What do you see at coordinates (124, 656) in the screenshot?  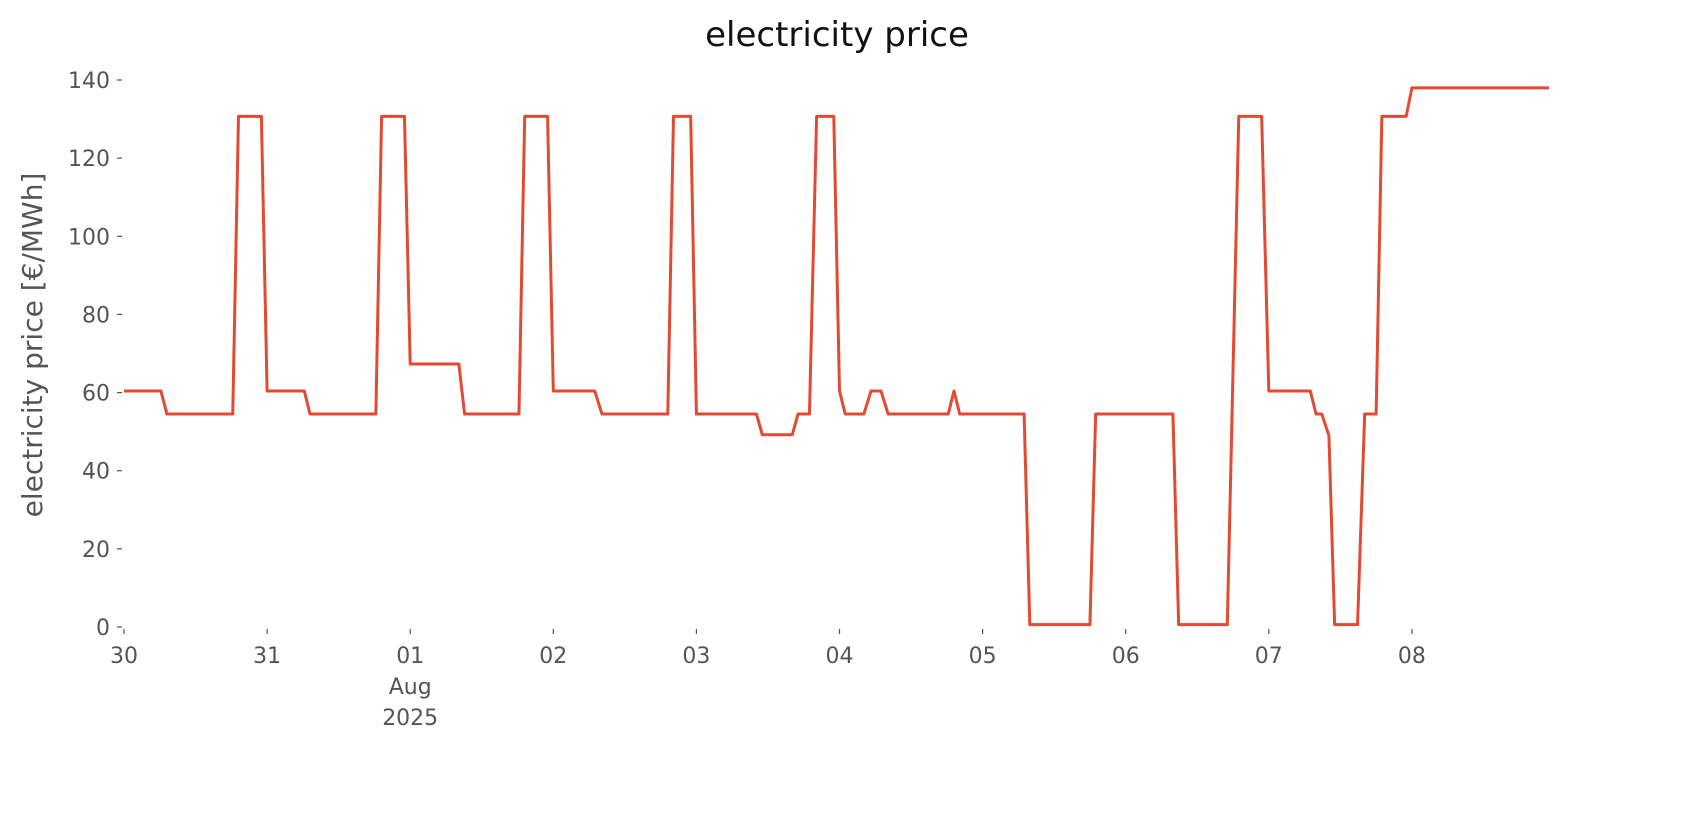 I see `x-tick-label: 30` at bounding box center [124, 656].